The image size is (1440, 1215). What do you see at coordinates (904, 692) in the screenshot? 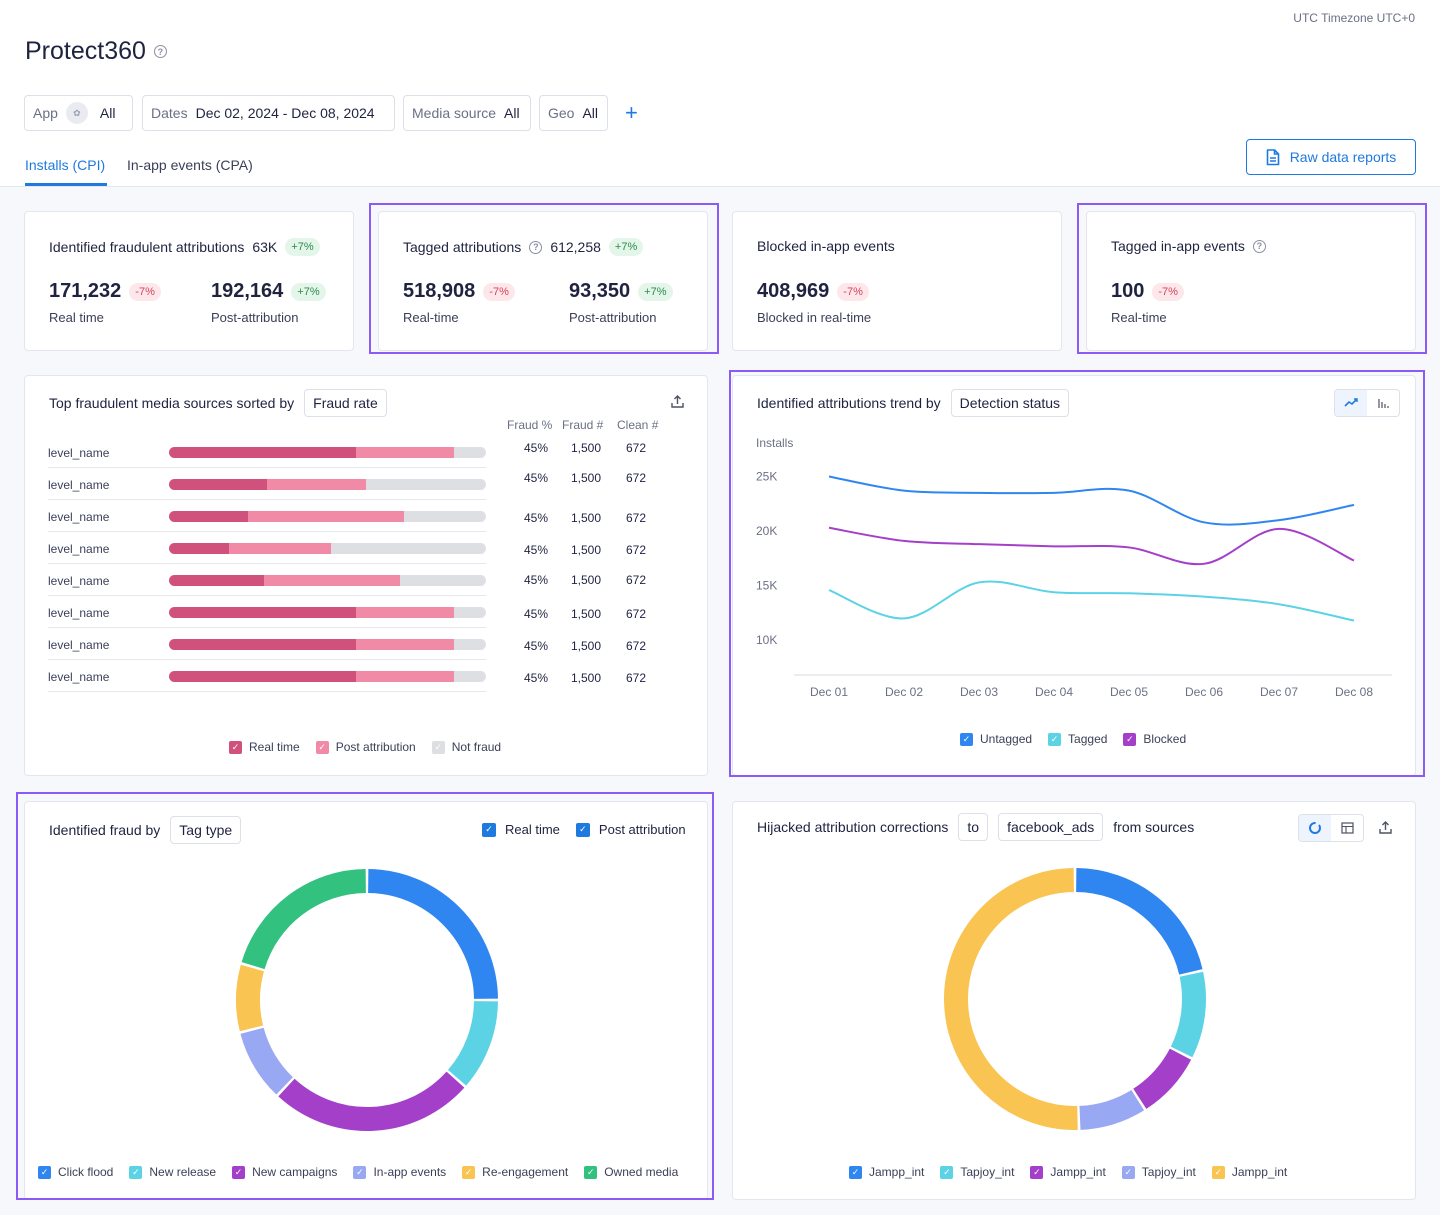
I see `x-tick-label: Dec 02` at bounding box center [904, 692].